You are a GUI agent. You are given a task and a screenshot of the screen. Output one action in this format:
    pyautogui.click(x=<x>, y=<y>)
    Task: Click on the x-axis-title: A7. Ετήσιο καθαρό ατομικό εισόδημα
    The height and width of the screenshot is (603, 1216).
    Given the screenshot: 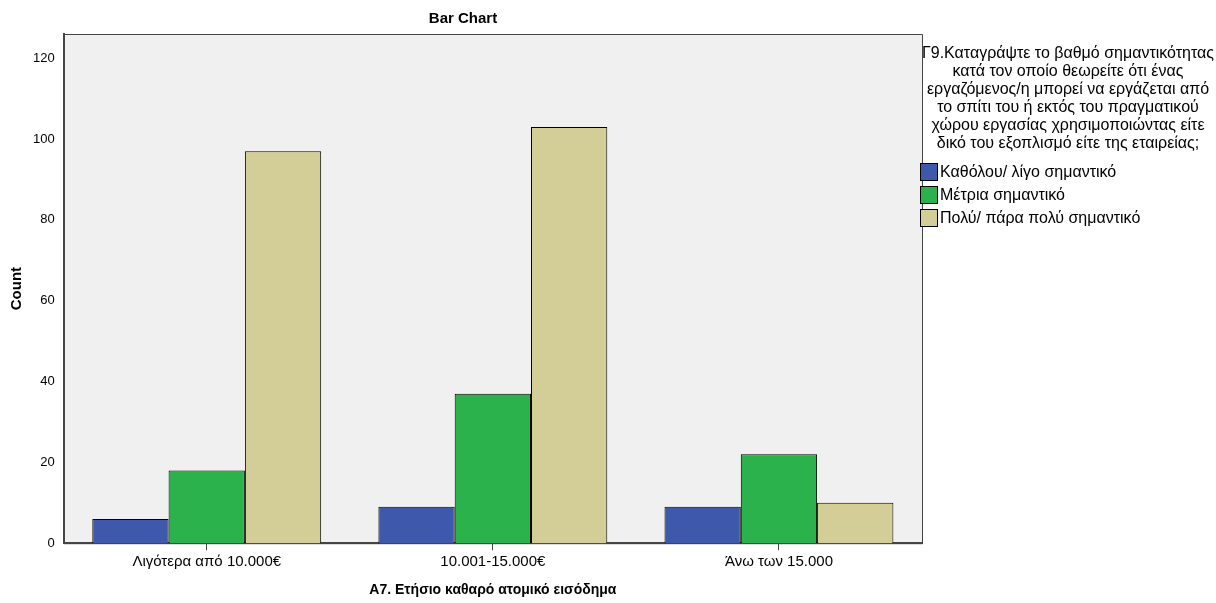 What is the action you would take?
    pyautogui.click(x=493, y=589)
    